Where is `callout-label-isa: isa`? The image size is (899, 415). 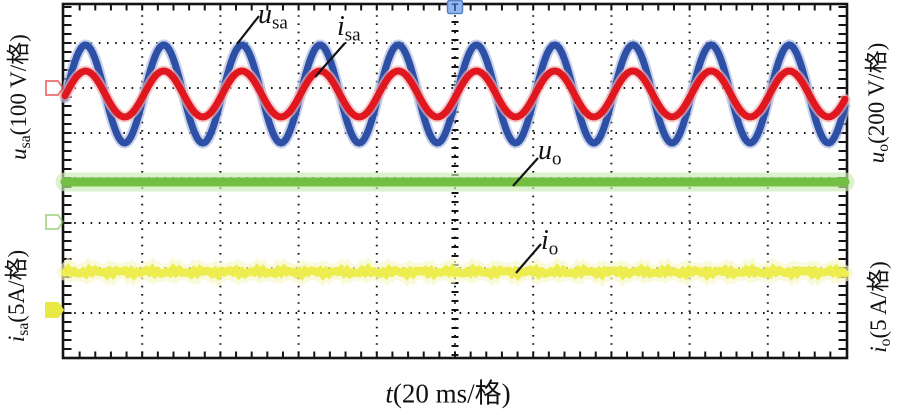
callout-label-isa: isa is located at coordinates (349, 28).